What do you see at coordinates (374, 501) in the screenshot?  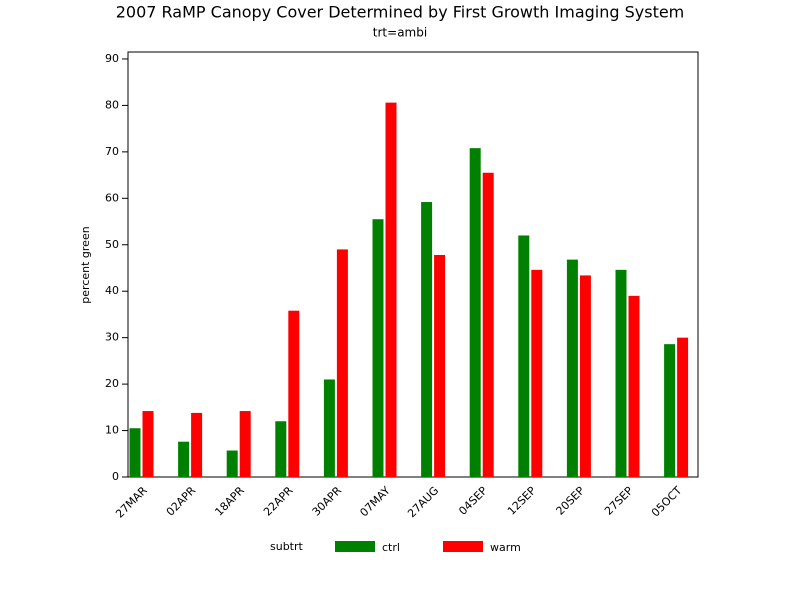 I see `x-tick-label: 07MAY` at bounding box center [374, 501].